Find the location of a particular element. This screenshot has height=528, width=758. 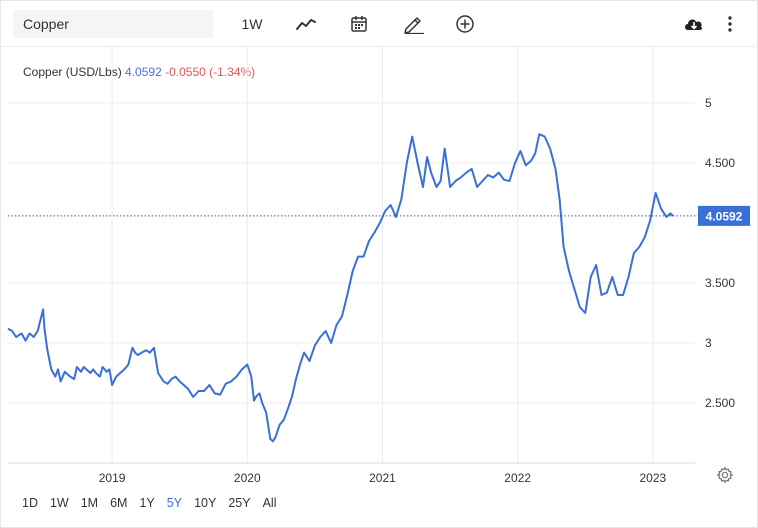

interval-button: 1W is located at coordinates (252, 24).